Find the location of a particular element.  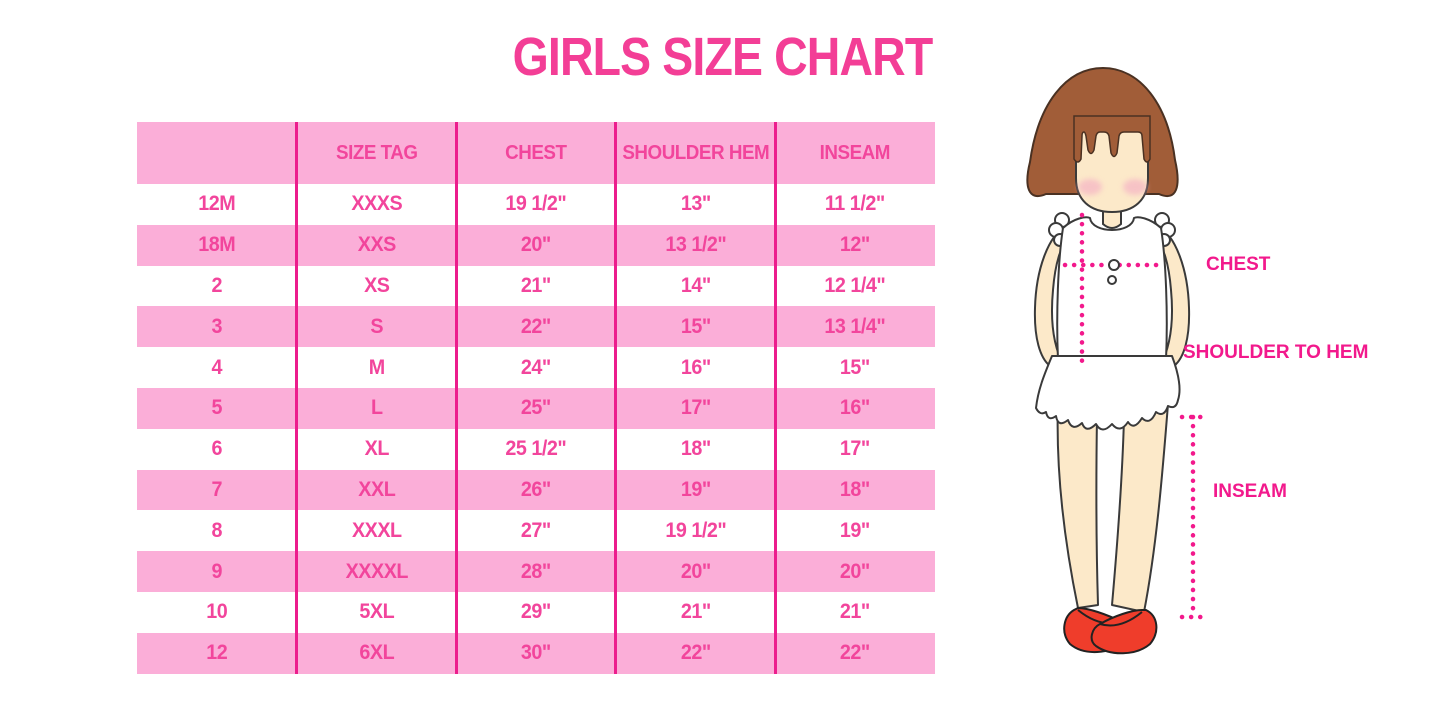

table-cell: 27" is located at coordinates (536, 530).